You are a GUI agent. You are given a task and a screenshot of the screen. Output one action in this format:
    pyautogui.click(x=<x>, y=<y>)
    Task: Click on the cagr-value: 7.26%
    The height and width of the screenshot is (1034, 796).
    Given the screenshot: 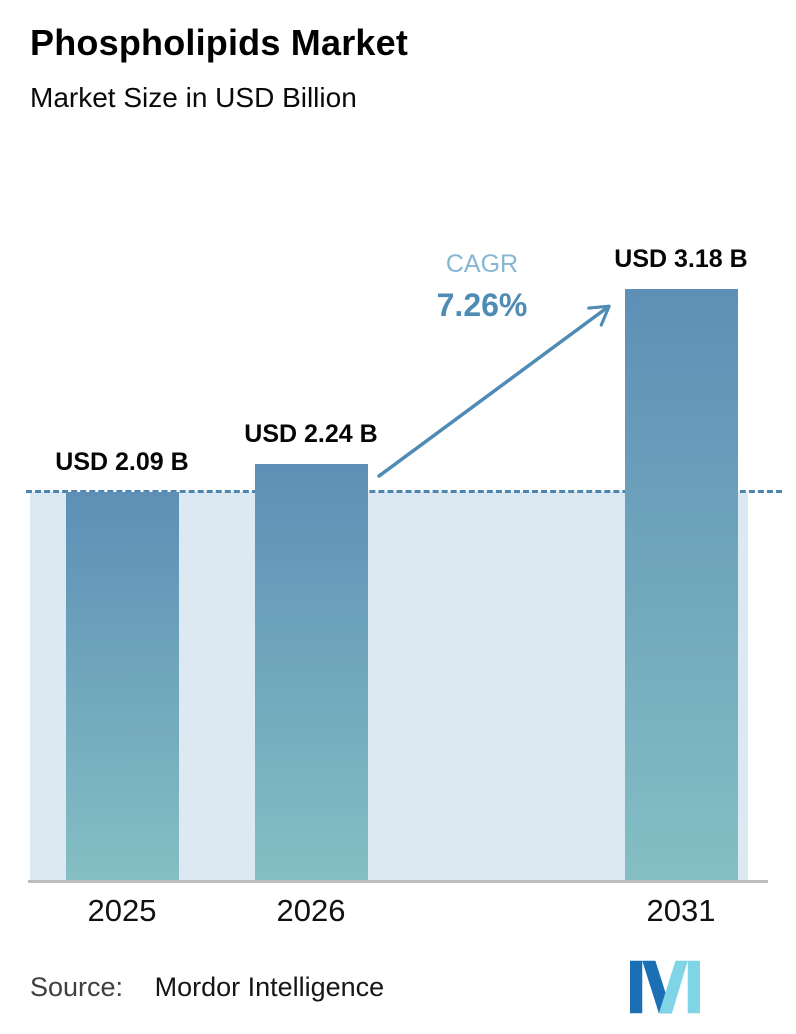 What is the action you would take?
    pyautogui.click(x=482, y=305)
    